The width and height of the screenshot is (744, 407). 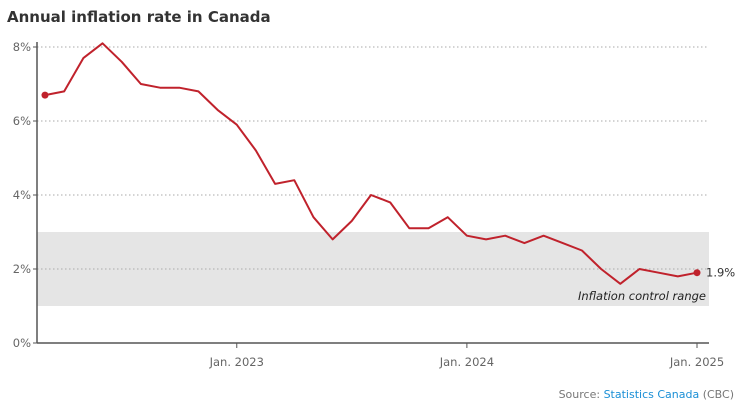 I want to click on y-tick-label: 2%, so click(x=22, y=269).